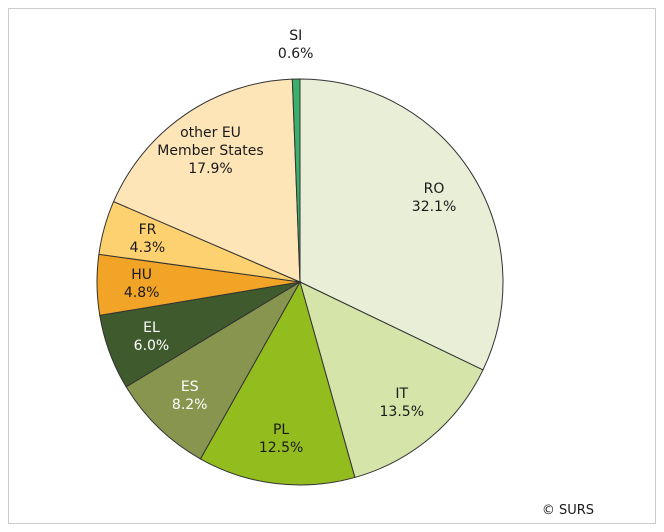 This screenshot has height=532, width=664. Describe the element at coordinates (147, 230) in the screenshot. I see `slice-name: FR` at that location.